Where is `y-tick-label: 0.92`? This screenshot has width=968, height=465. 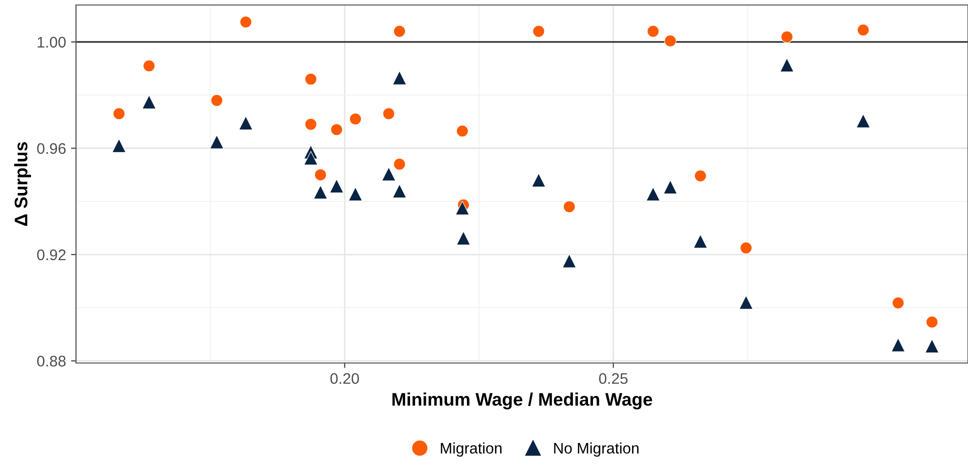
y-tick-label: 0.92 is located at coordinates (51, 254).